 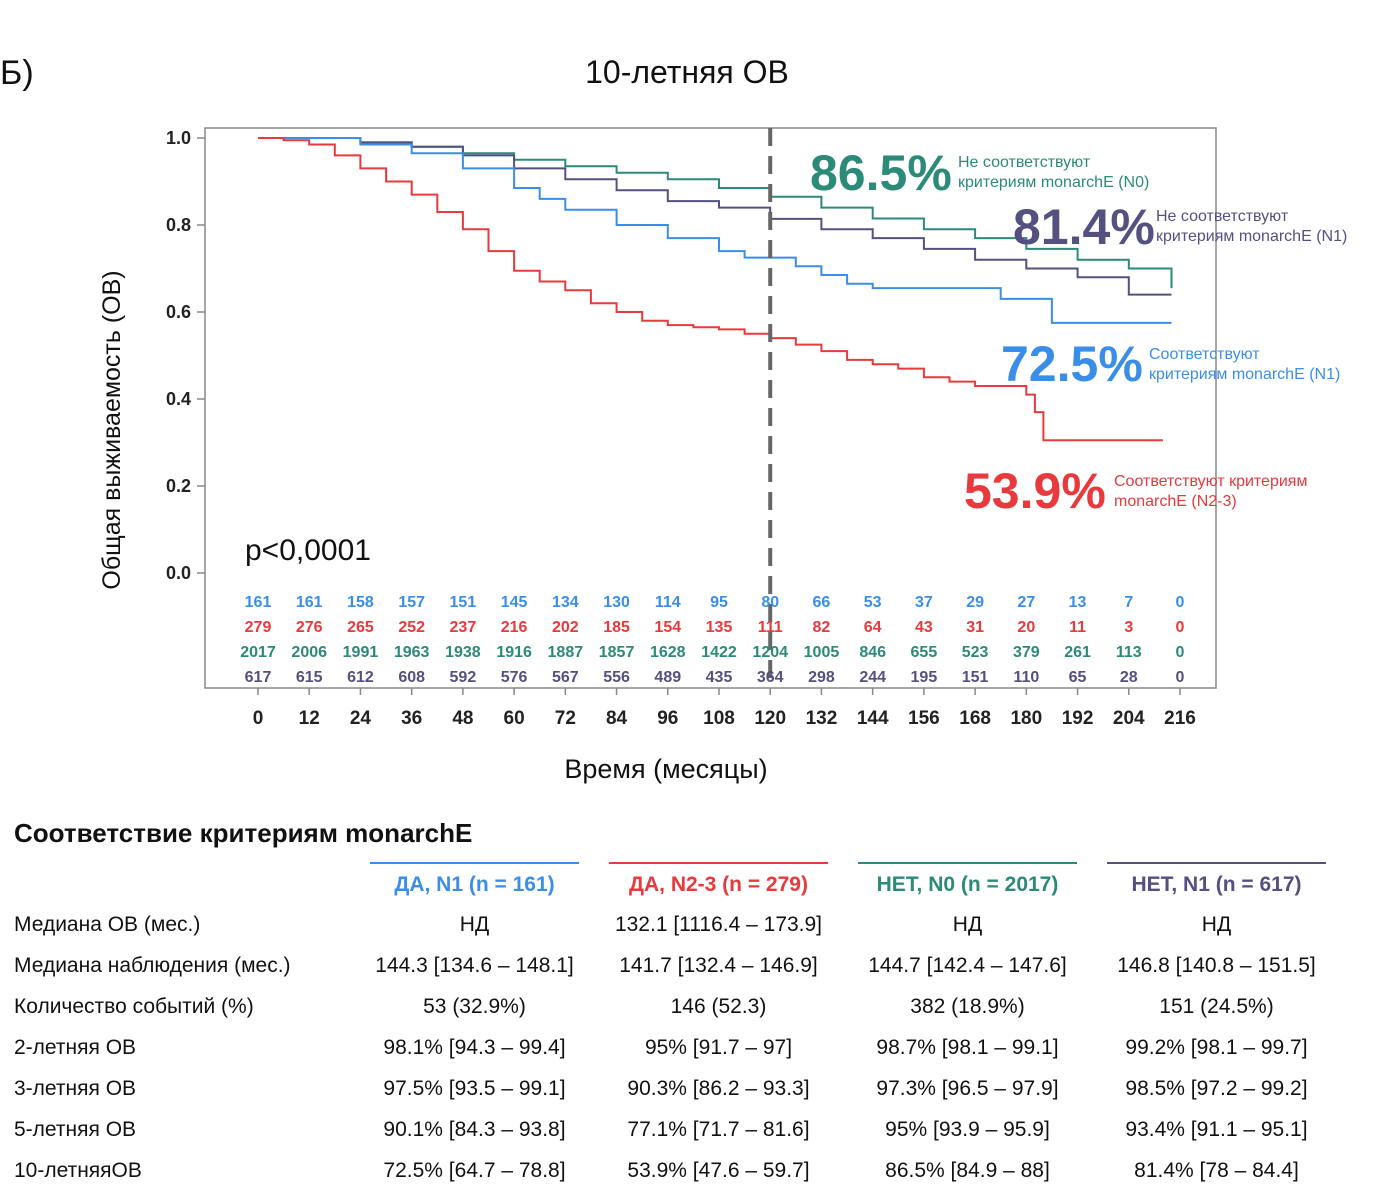 I want to click on survival-caption-n23: monarchE (N2-3), so click(x=1175, y=501).